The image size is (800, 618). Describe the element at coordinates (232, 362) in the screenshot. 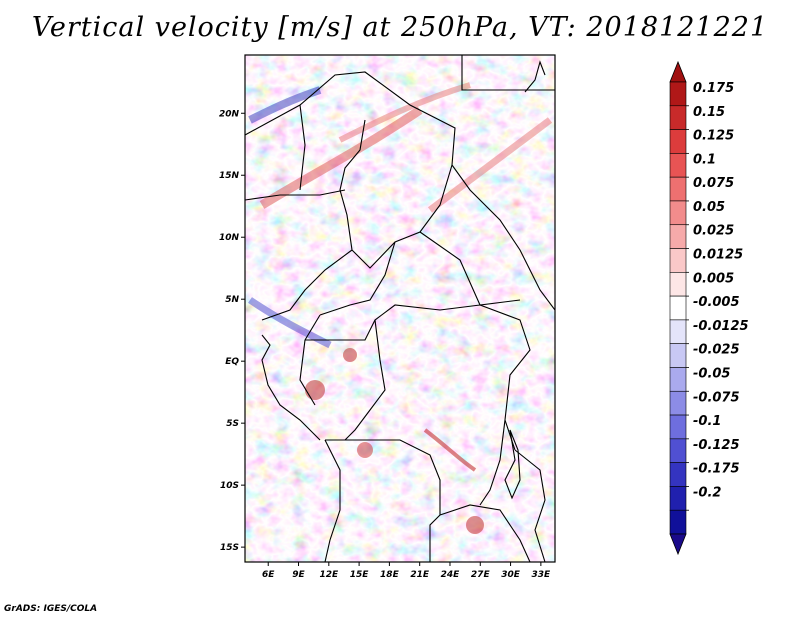

I see `lat-label: EQ` at that location.